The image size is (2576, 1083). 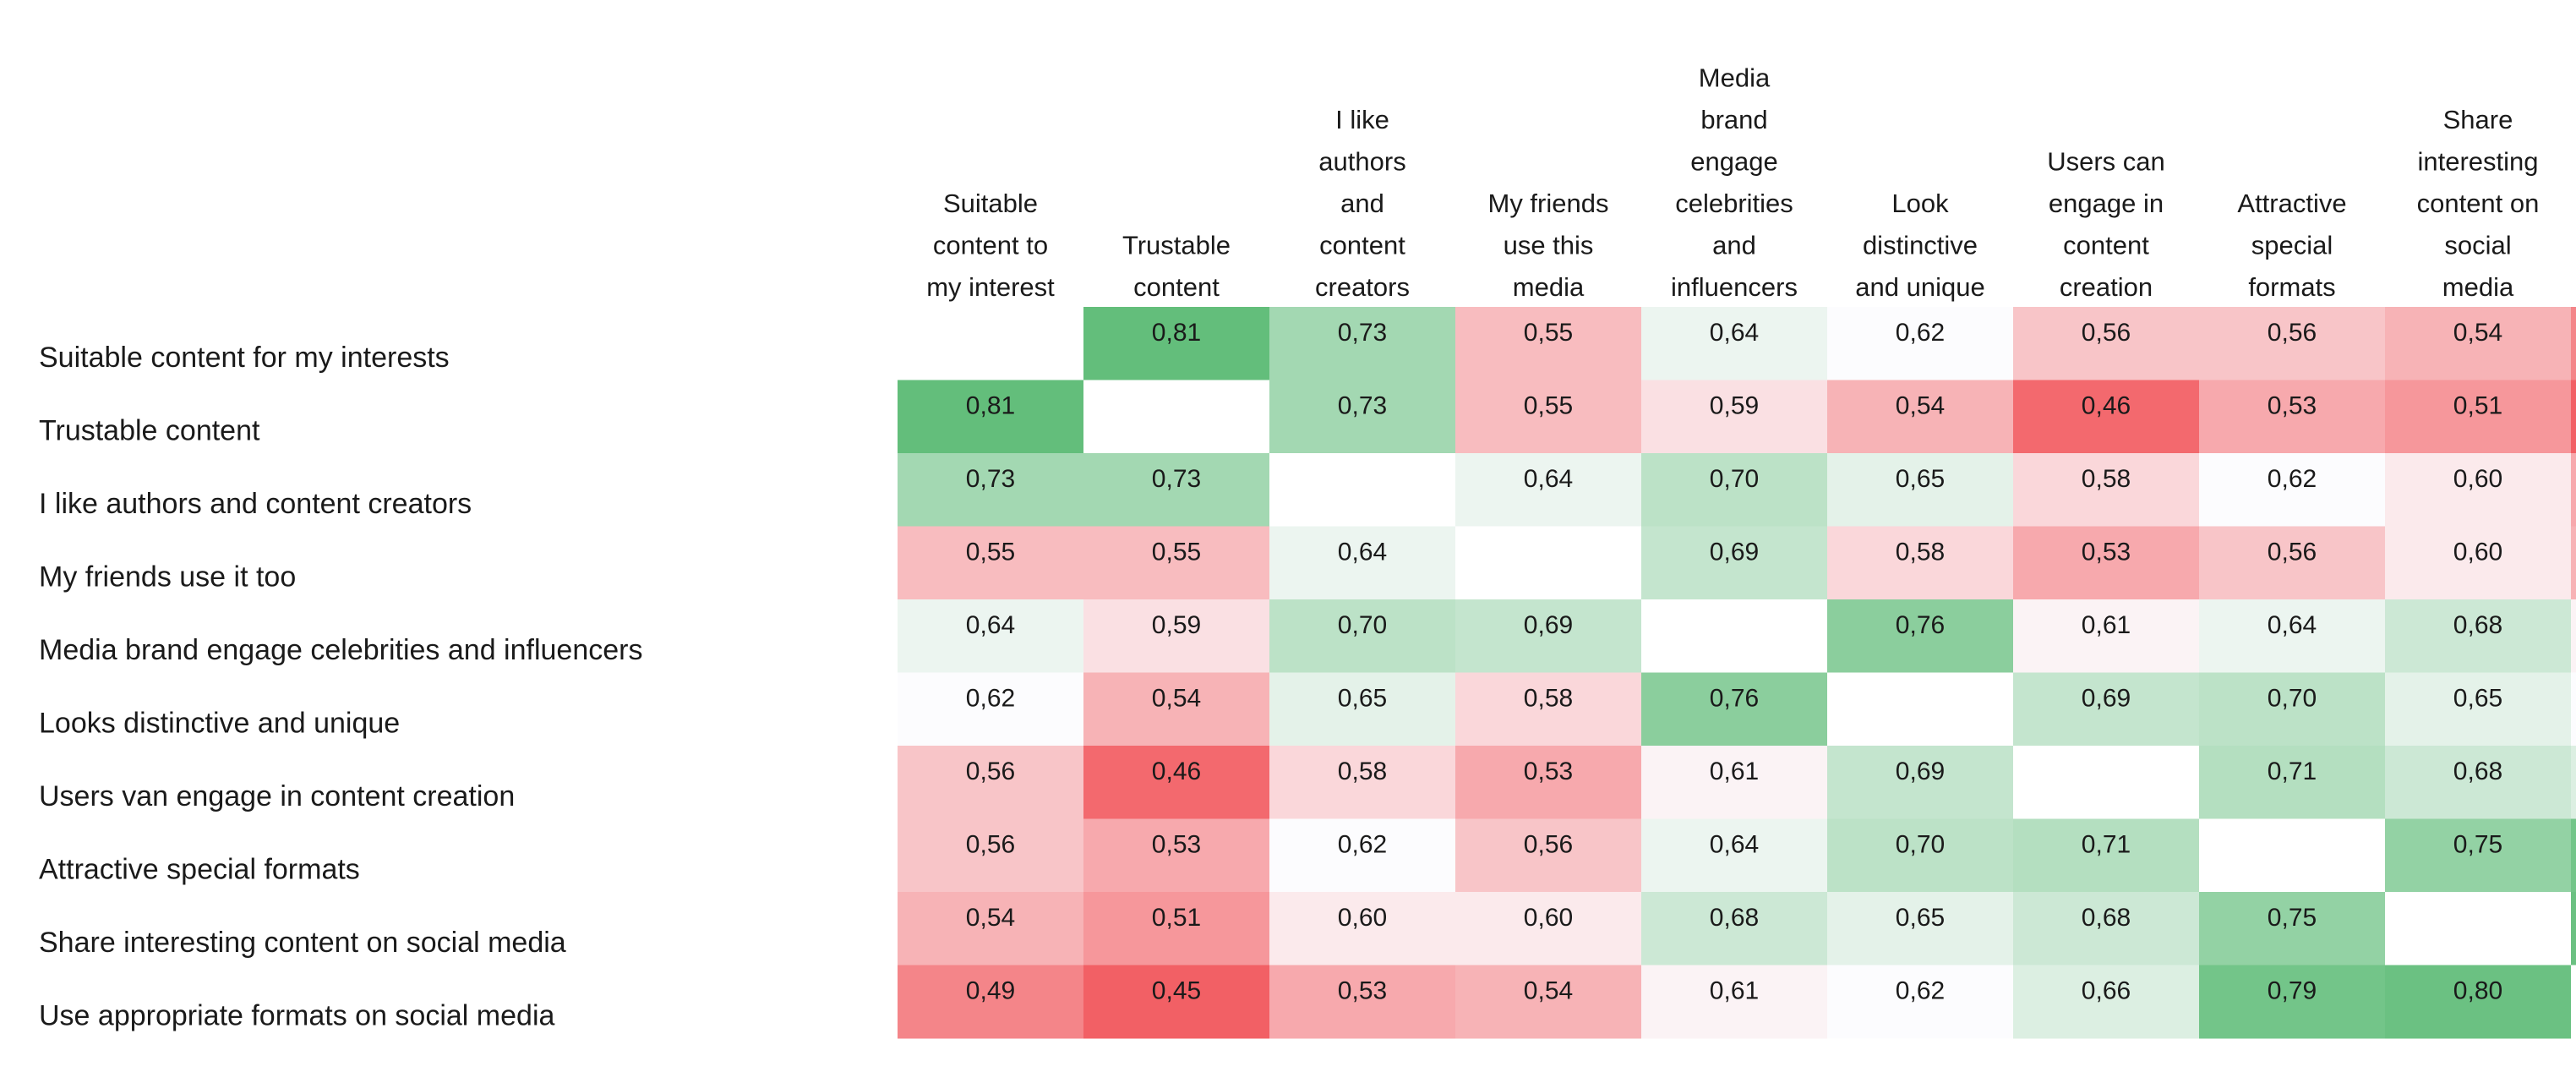 What do you see at coordinates (2291, 204) in the screenshot?
I see `column-label-line: Attractive` at bounding box center [2291, 204].